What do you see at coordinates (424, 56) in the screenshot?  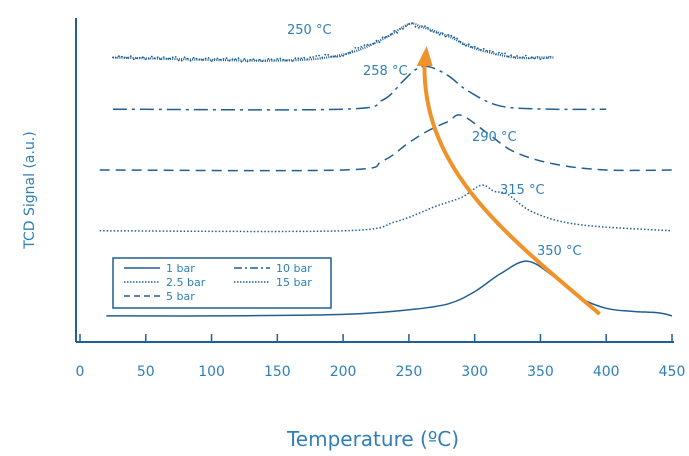 I see `trend-arrow-head` at bounding box center [424, 56].